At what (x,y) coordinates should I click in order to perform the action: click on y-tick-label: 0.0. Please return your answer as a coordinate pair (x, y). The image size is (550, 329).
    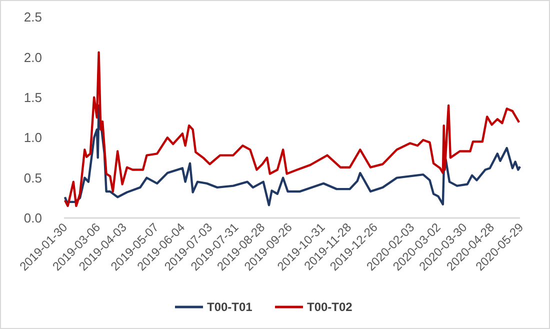
    Looking at the image, I should click on (33, 218).